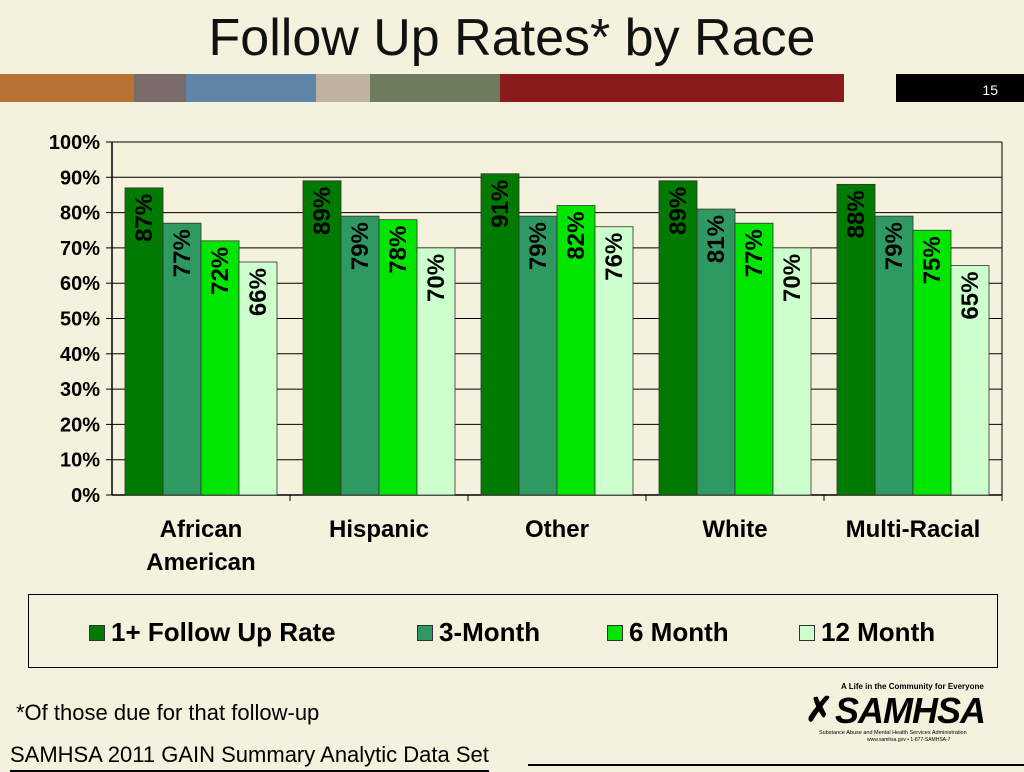 Image resolution: width=1024 pixels, height=772 pixels. I want to click on bar-data-label: 65%, so click(970, 296).